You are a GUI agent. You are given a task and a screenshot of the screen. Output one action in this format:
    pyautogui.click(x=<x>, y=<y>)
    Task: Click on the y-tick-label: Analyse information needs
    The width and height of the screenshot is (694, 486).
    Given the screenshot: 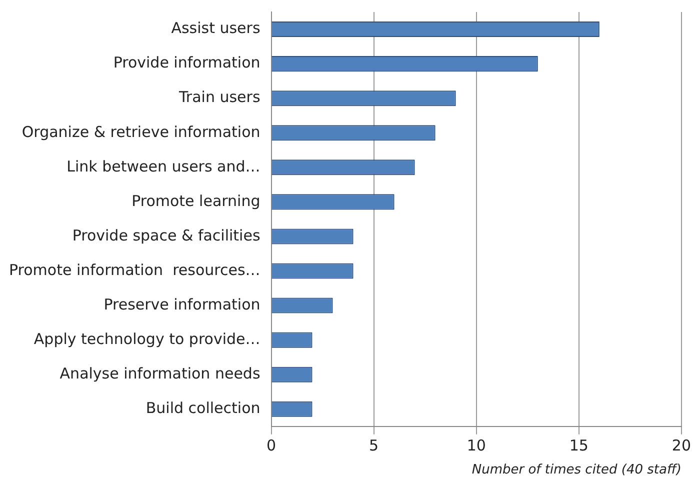 What is the action you would take?
    pyautogui.click(x=160, y=373)
    